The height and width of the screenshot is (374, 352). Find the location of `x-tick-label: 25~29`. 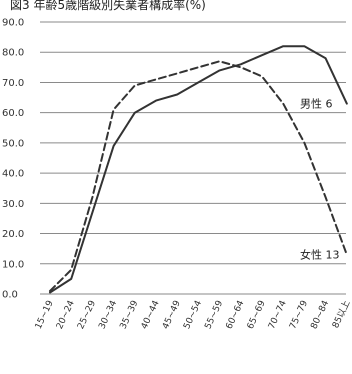

x-tick-label: 25~29 is located at coordinates (87, 315).